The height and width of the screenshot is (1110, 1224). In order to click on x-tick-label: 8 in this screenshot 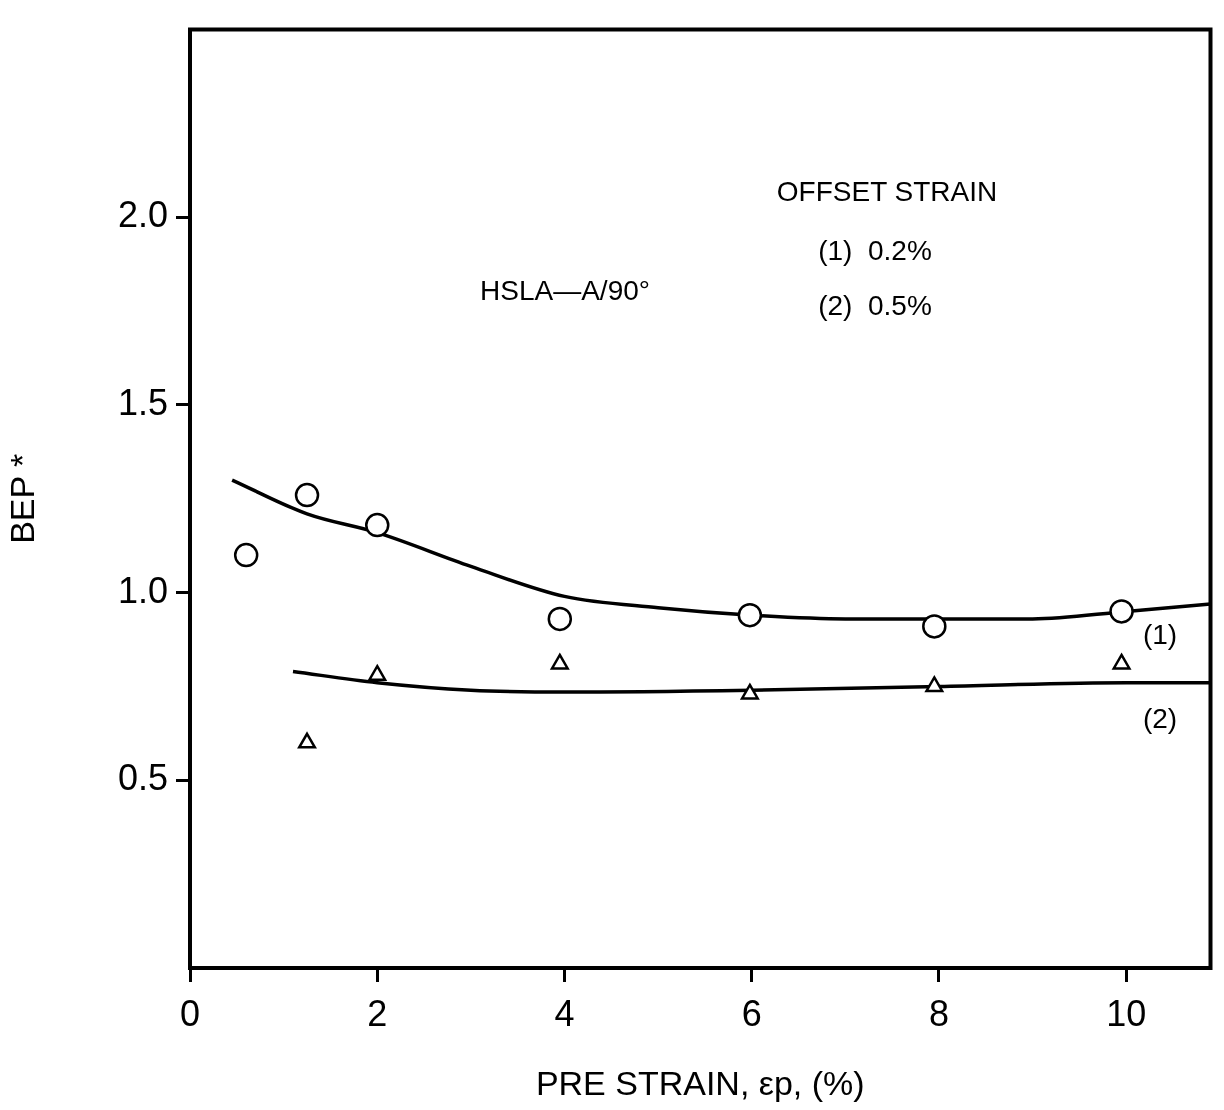, I will do `click(939, 1013)`.